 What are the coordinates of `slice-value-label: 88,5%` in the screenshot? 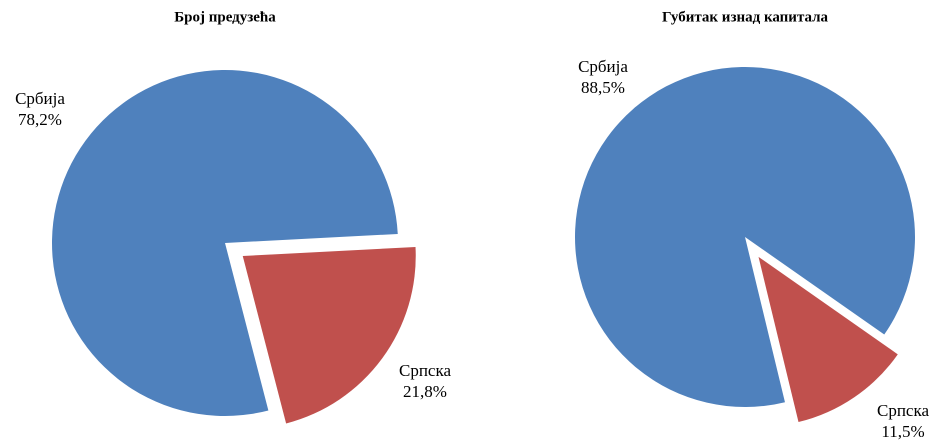 It's located at (603, 87).